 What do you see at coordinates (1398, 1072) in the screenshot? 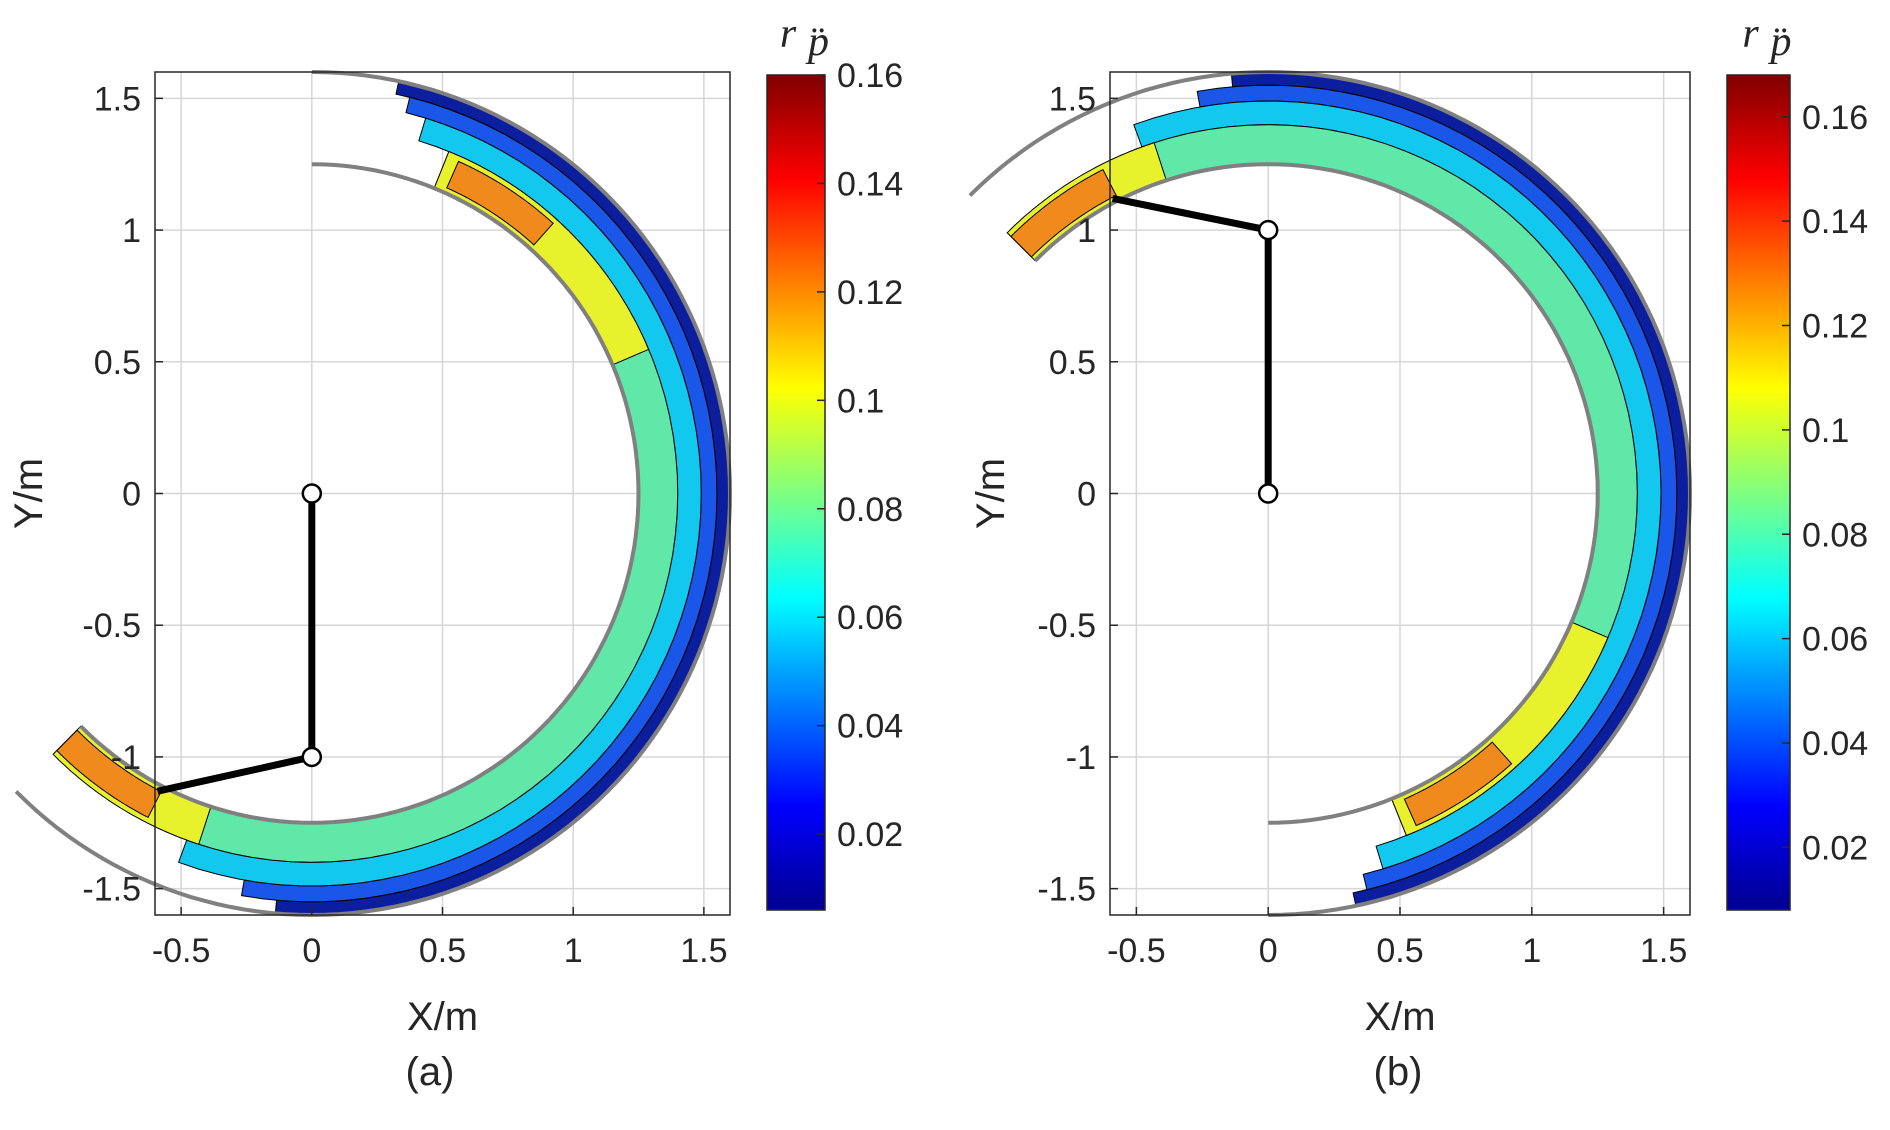
I see `panel-caption: (b)` at bounding box center [1398, 1072].